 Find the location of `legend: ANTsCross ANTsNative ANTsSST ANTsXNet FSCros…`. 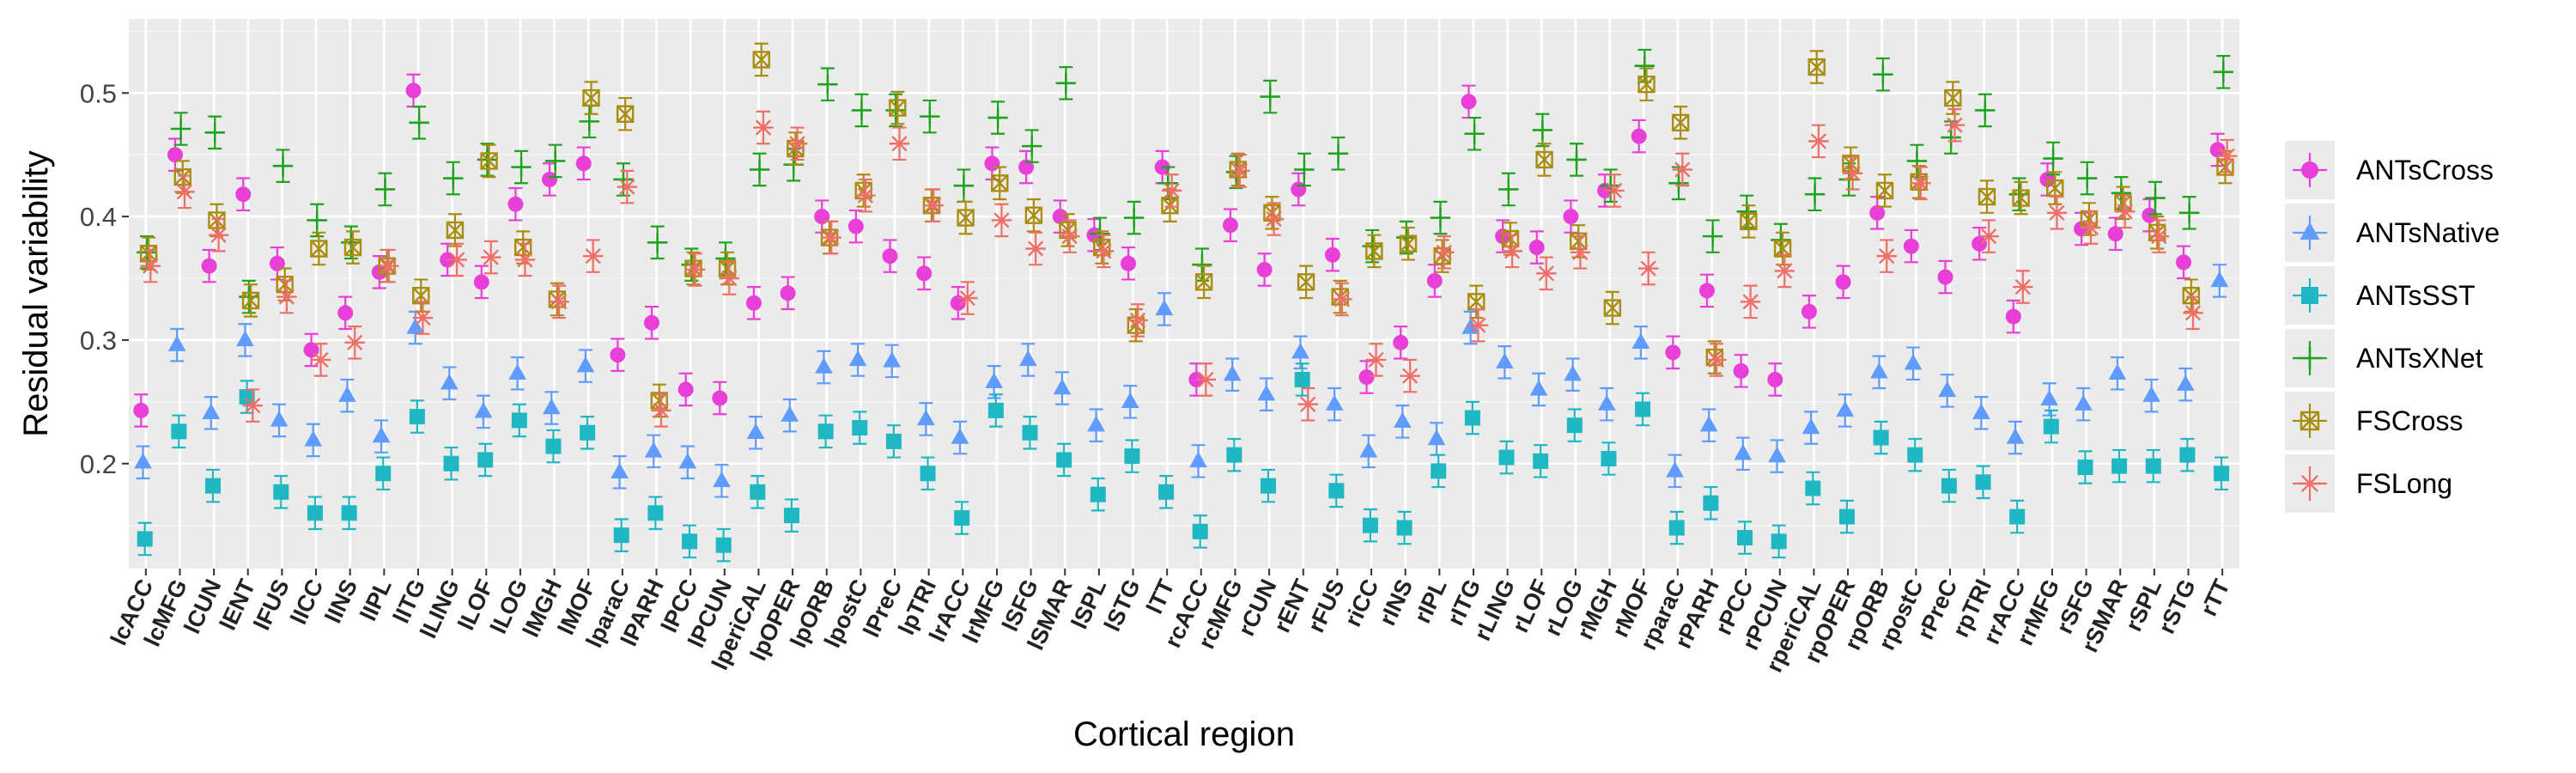

legend: ANTsCross ANTsNative ANTsSST ANTsXNet FSCros… is located at coordinates (2392, 327).